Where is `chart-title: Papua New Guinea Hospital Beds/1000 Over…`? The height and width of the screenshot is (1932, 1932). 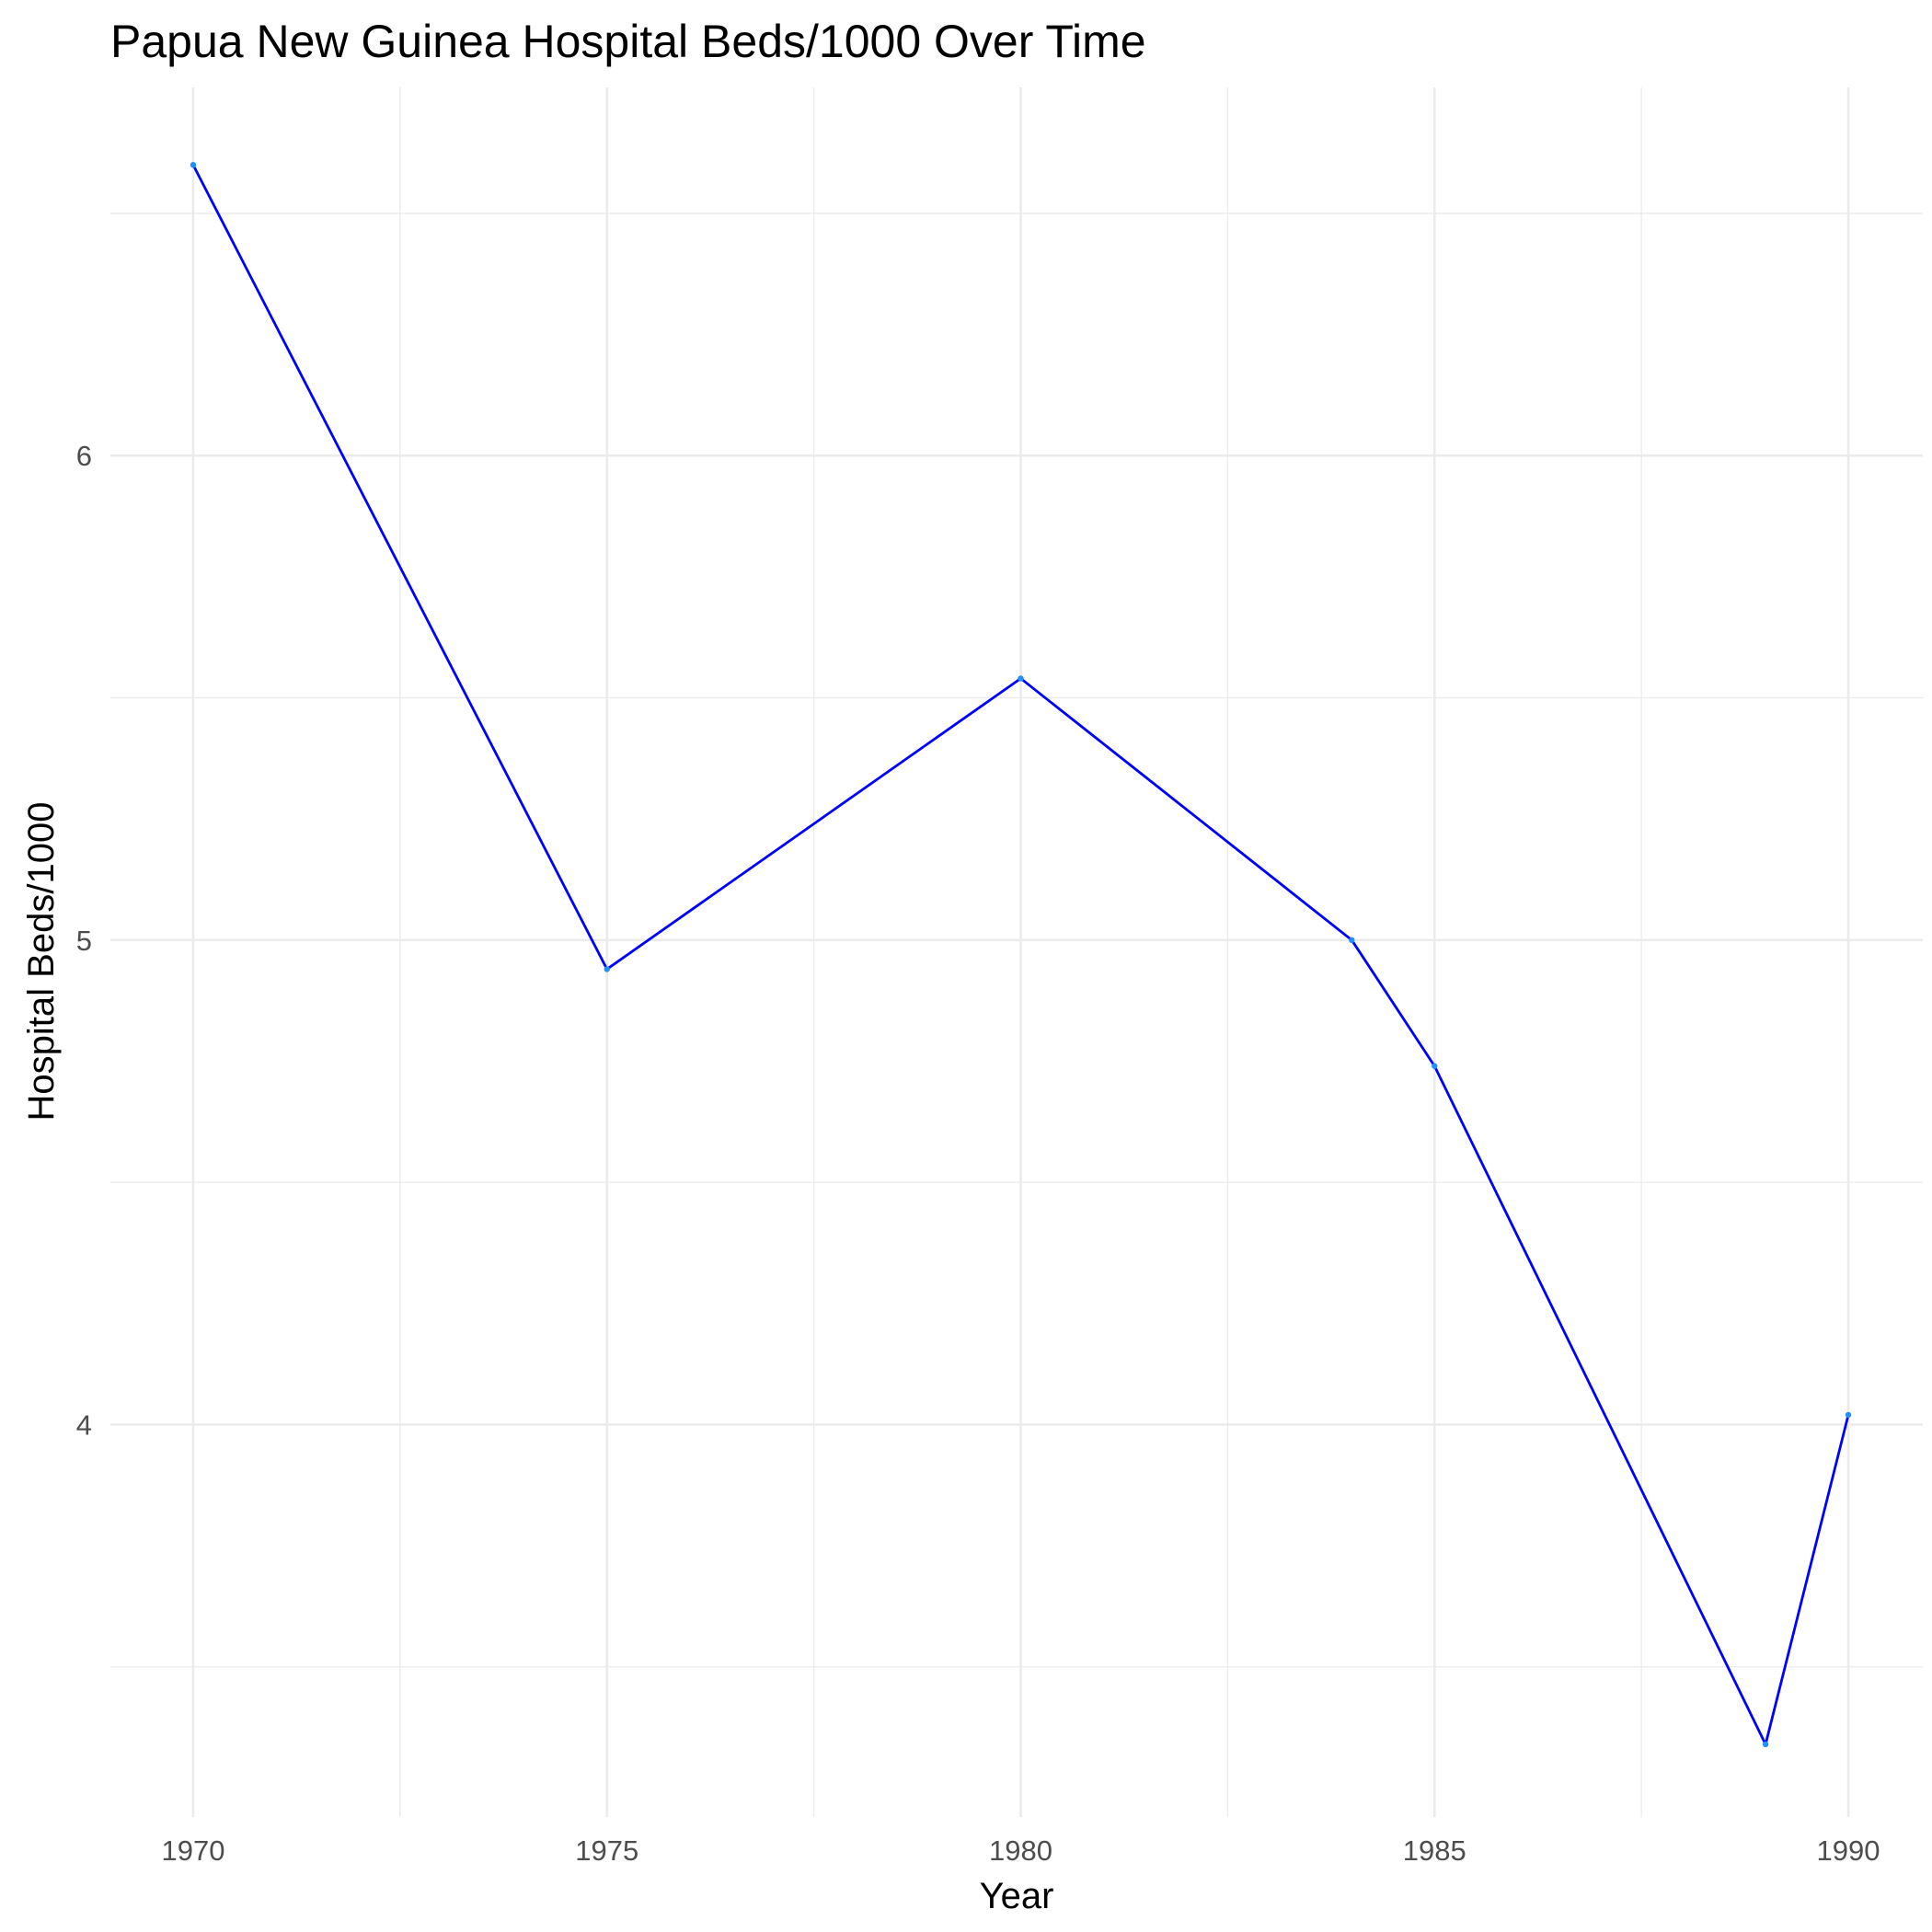 chart-title: Papua New Guinea Hospital Beds/1000 Over… is located at coordinates (628, 41).